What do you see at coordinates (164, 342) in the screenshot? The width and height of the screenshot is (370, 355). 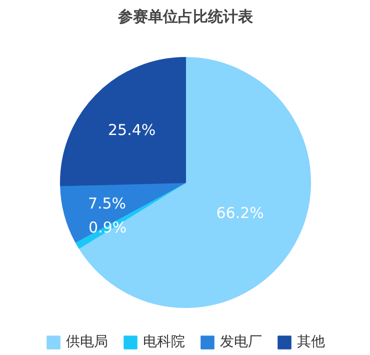 I see `legend-label: 电科院` at bounding box center [164, 342].